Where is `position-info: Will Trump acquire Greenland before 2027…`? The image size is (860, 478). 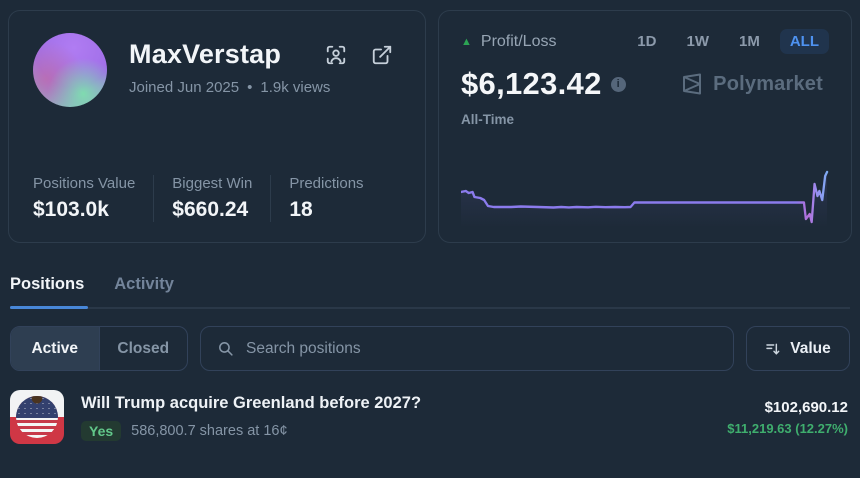
position-info: Will Trump acquire Greenland before 2027… is located at coordinates (251, 417).